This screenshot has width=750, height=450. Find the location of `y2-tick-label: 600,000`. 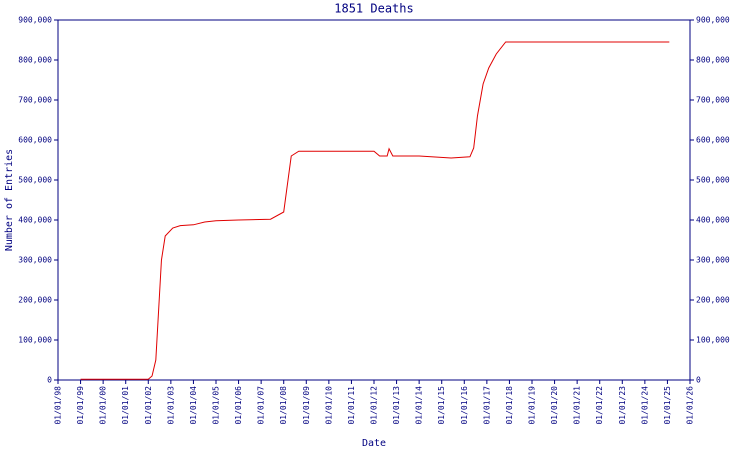

y2-tick-label: 600,000 is located at coordinates (713, 140).